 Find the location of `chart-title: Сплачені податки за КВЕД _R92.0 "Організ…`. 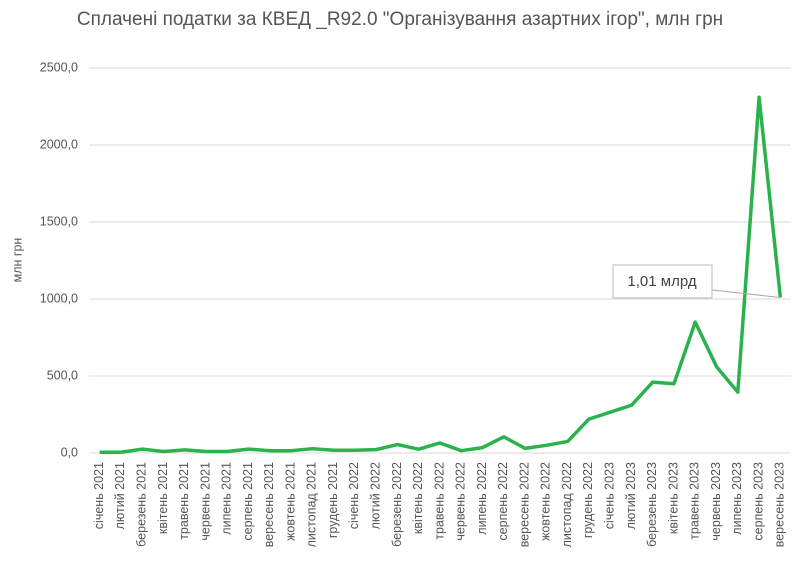

chart-title: Сплачені податки за КВЕД _R92.0 "Організ… is located at coordinates (400, 19).